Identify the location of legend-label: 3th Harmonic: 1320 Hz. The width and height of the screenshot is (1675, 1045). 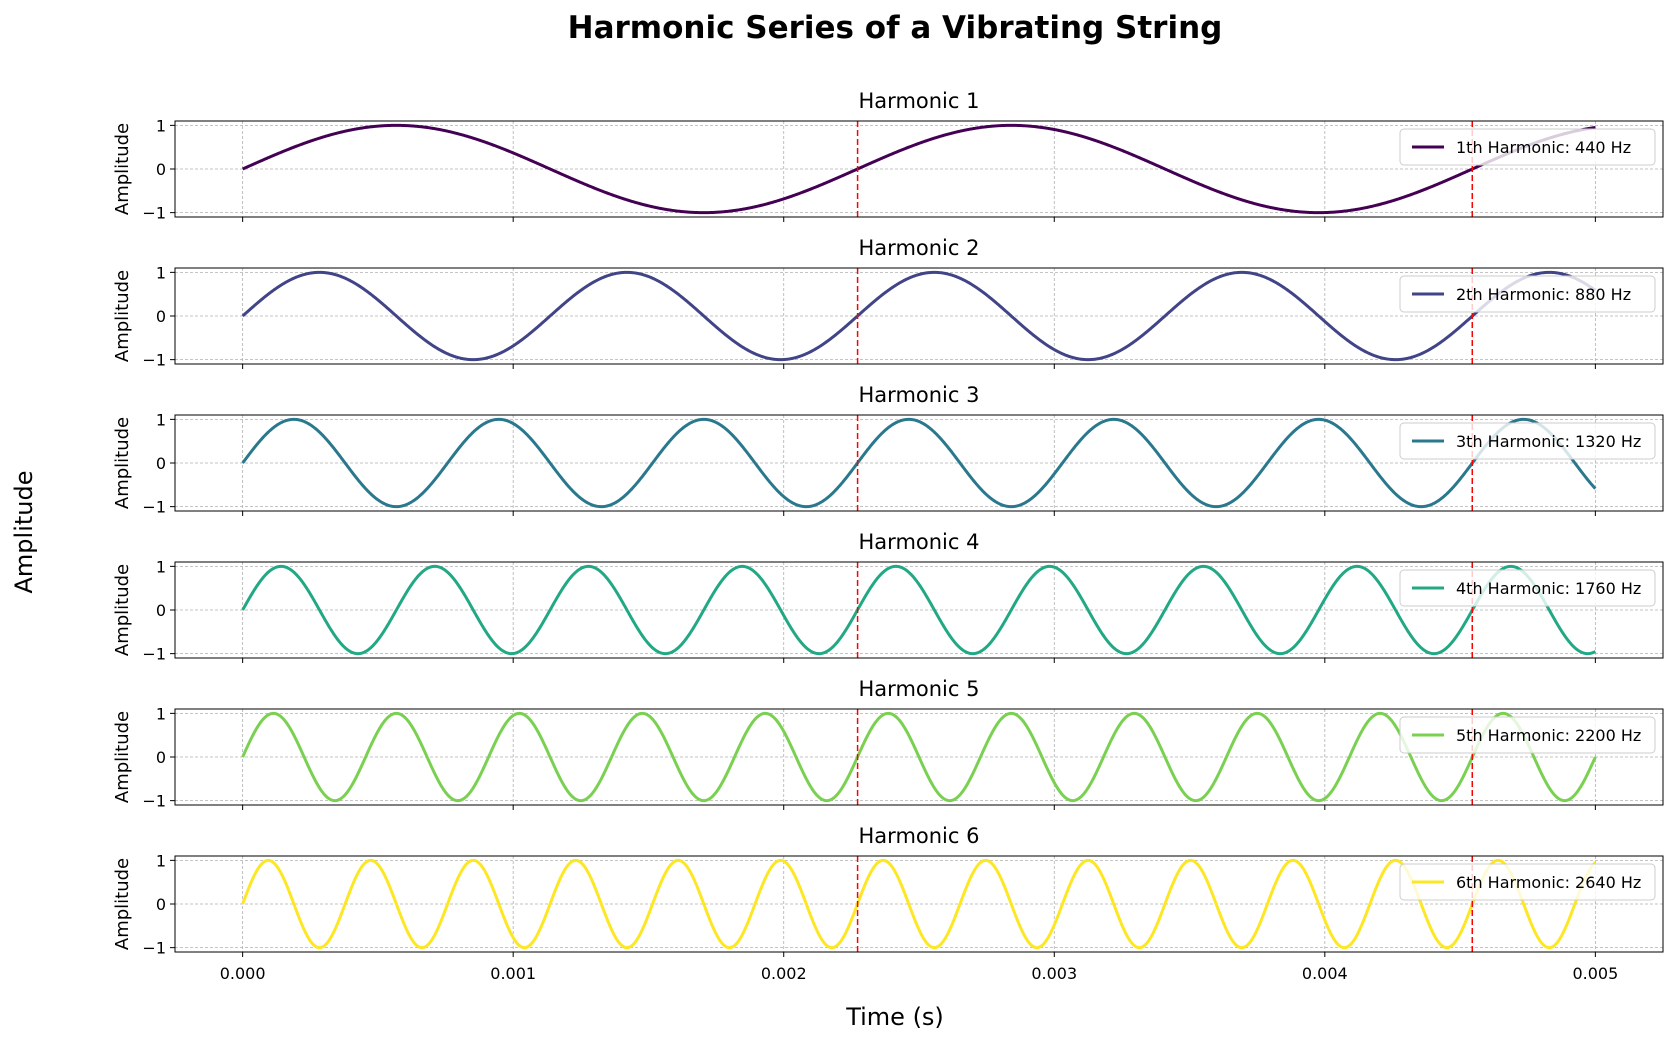
(1548, 441).